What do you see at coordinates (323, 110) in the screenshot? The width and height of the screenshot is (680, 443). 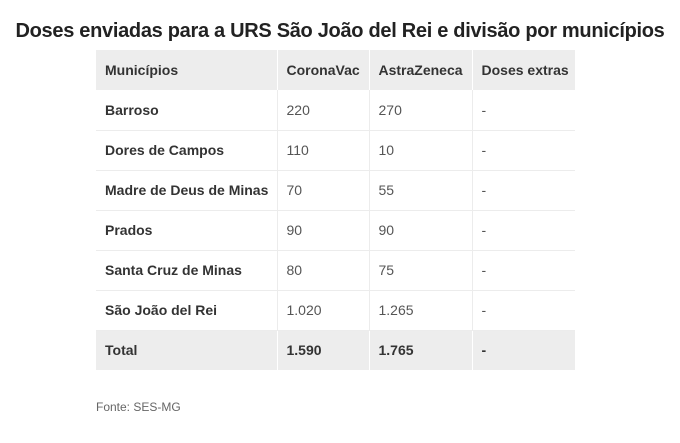 I see `cell-coronavac: 220` at bounding box center [323, 110].